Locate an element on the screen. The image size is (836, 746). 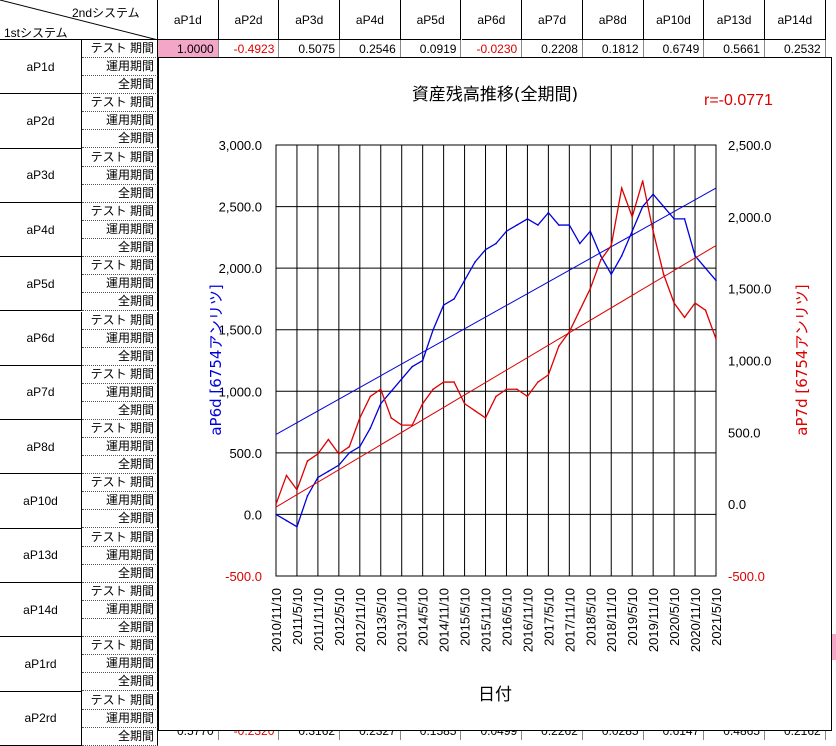
cell-value: 0.1812 is located at coordinates (613, 49).